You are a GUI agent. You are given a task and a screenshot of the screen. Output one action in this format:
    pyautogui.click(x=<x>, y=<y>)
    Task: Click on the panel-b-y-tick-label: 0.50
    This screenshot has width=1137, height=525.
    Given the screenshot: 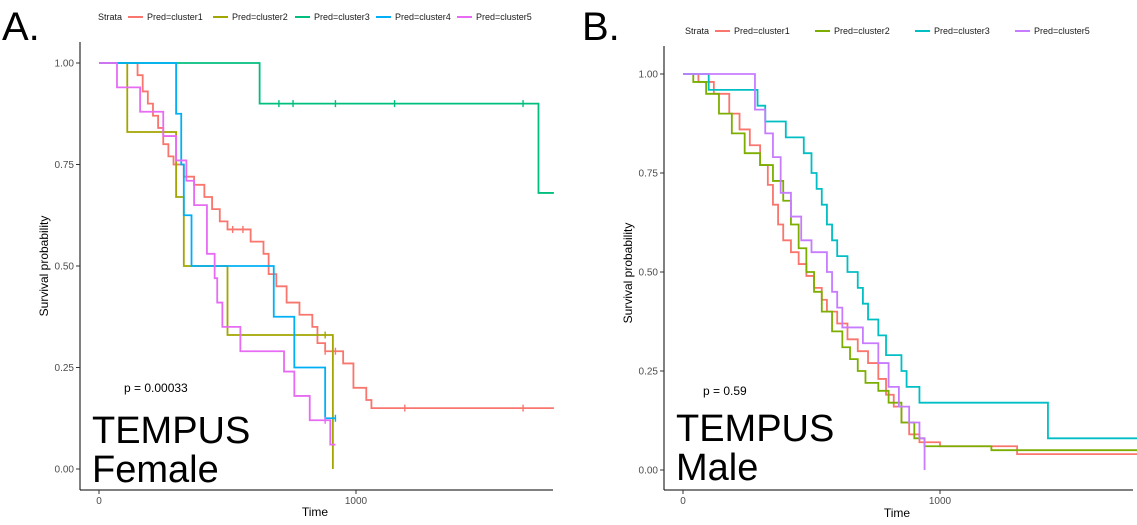 What is the action you would take?
    pyautogui.click(x=649, y=273)
    